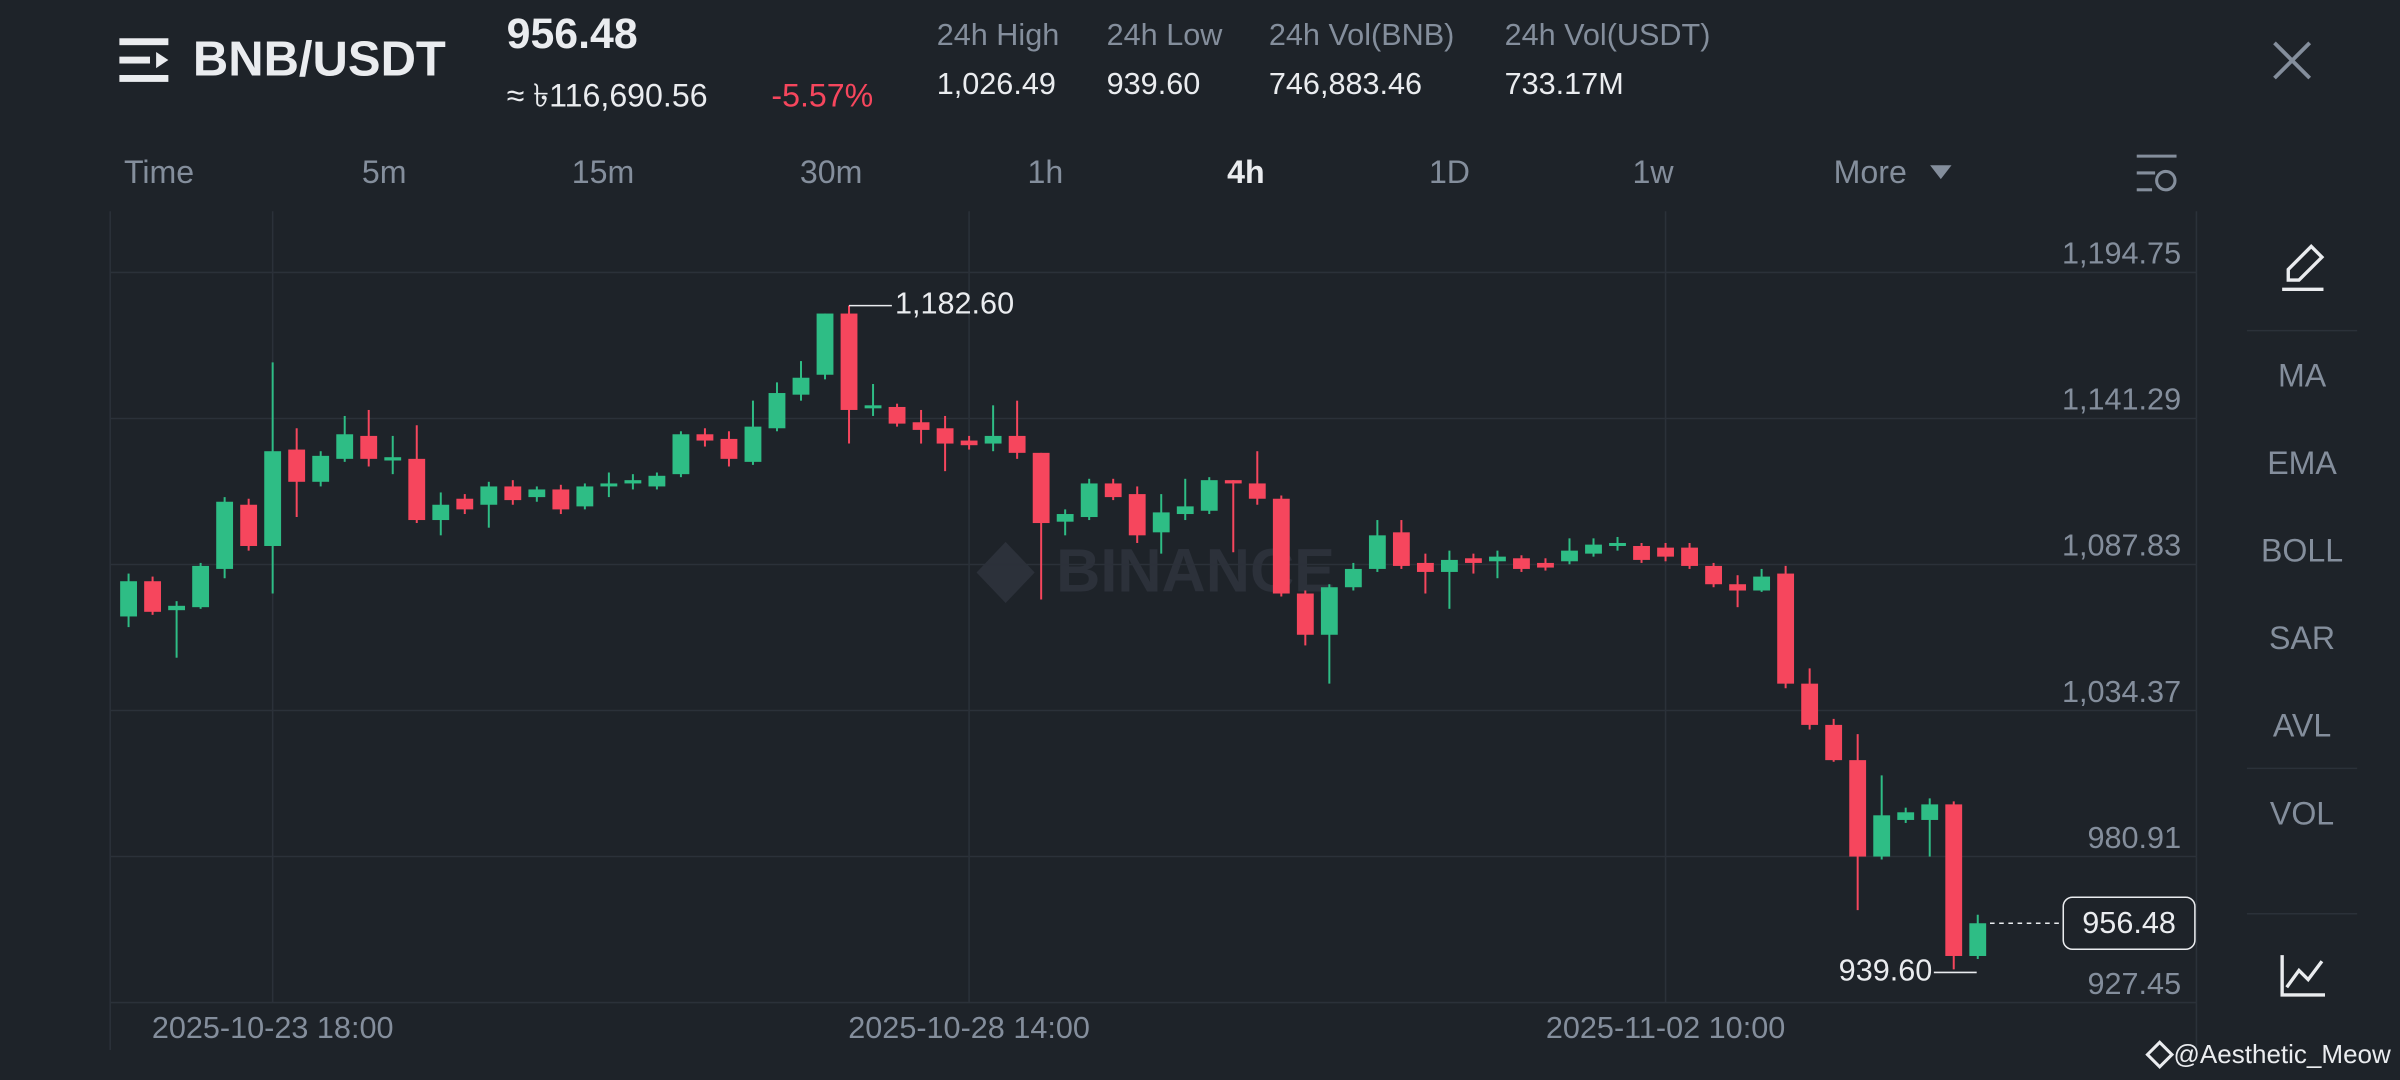 This screenshot has width=2400, height=1080. I want to click on pencil, so click(2305, 263).